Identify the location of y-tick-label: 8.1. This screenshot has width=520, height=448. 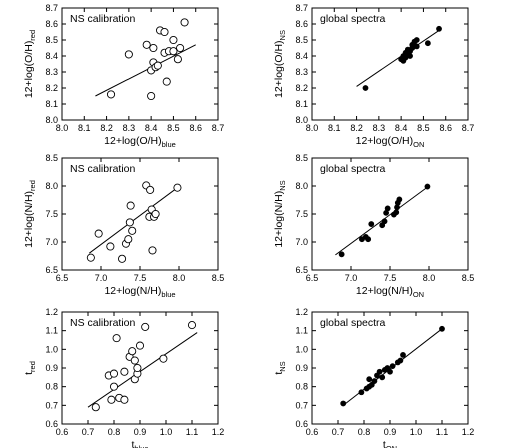
(301, 104).